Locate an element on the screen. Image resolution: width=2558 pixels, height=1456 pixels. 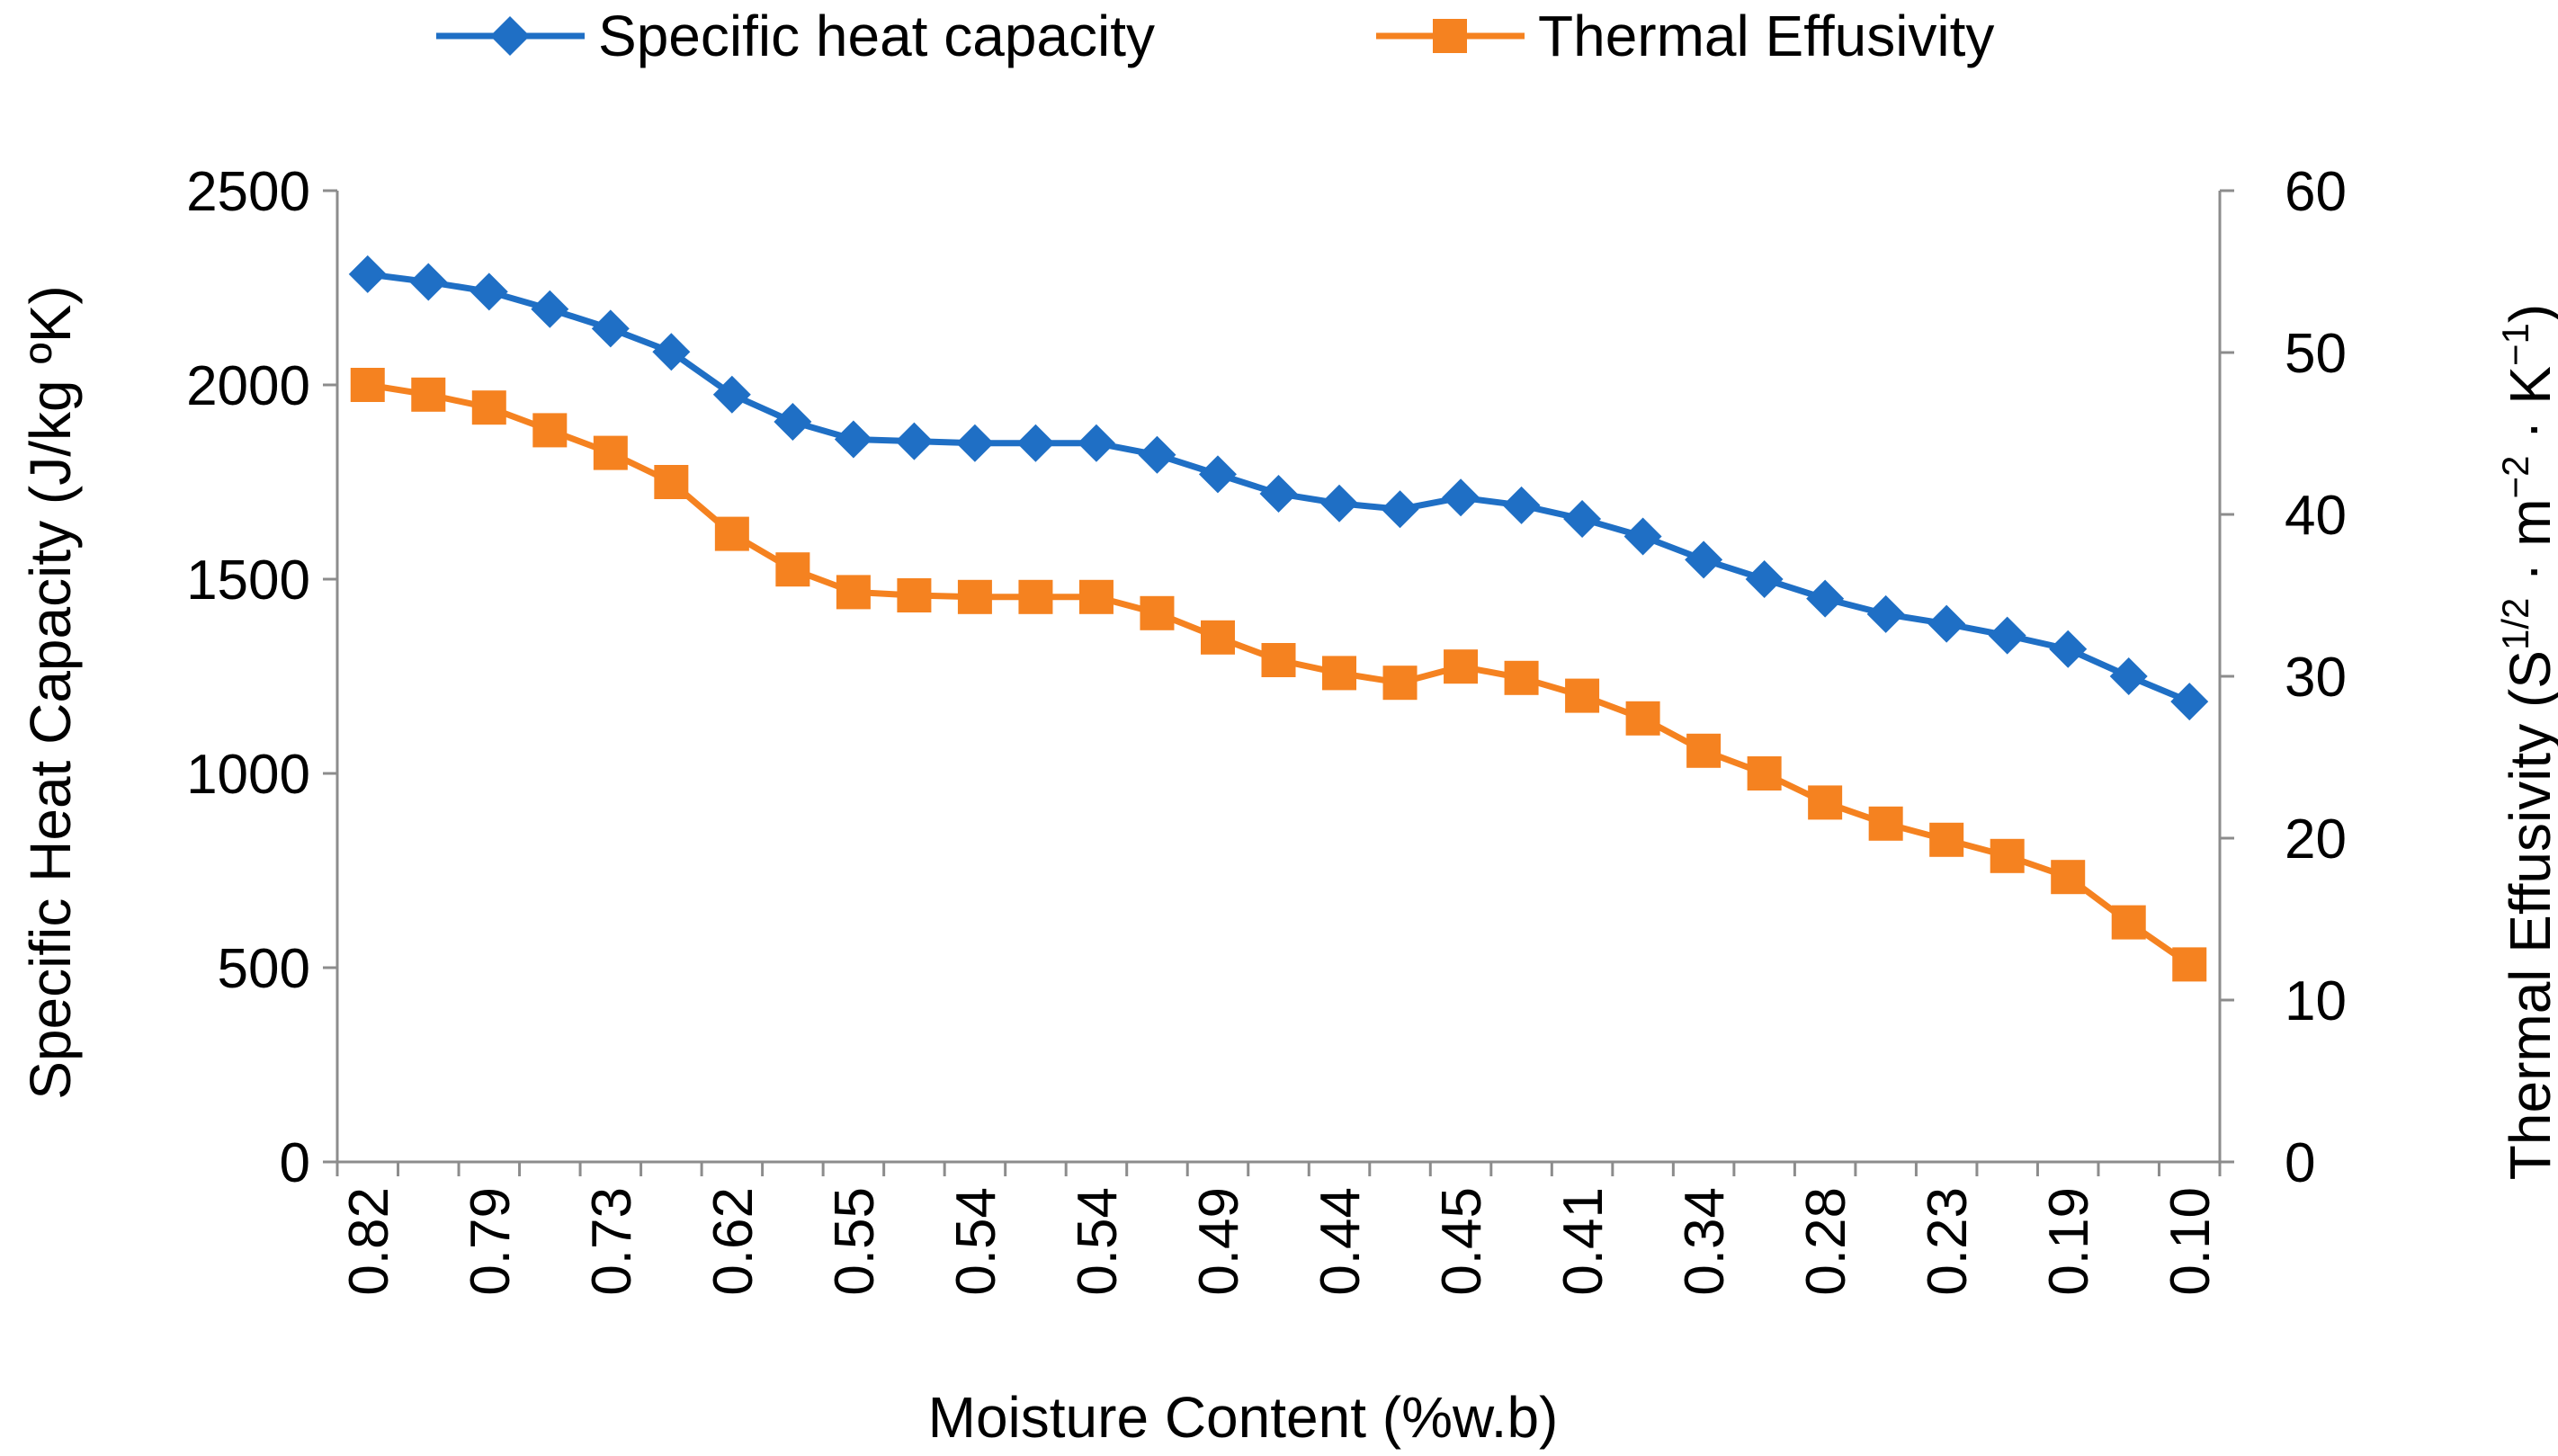
legend-label-specific-heat: Specific heat capacity is located at coordinates (876, 36).